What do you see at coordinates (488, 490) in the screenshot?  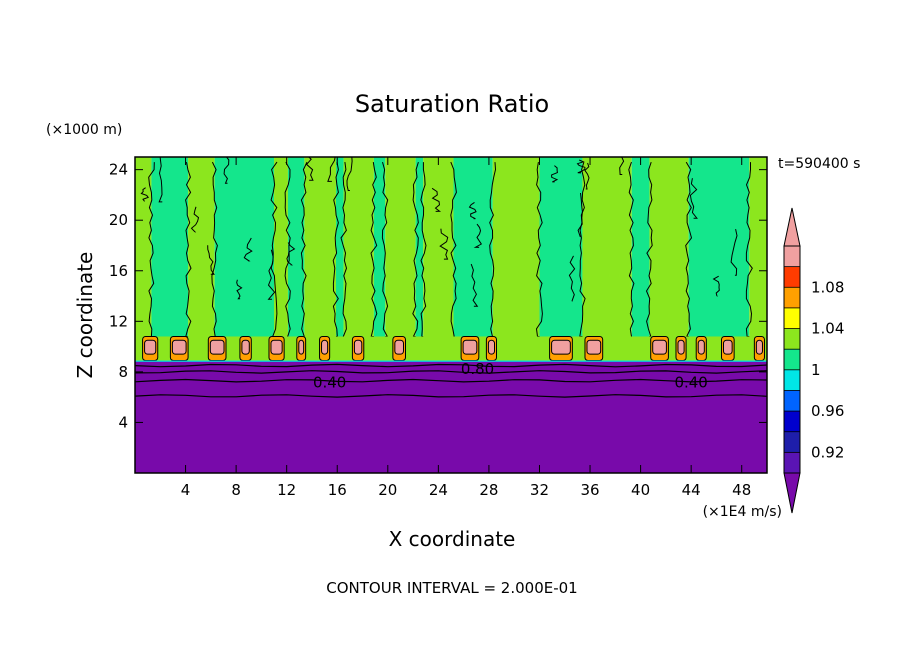 I see `x-tick-label: 28` at bounding box center [488, 490].